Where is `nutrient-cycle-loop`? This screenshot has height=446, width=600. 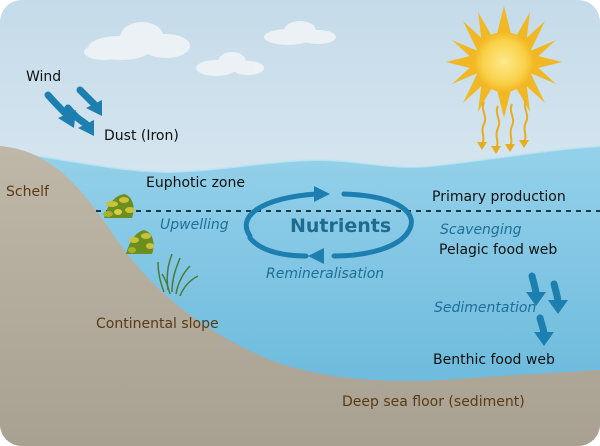 nutrient-cycle-loop is located at coordinates (328, 225).